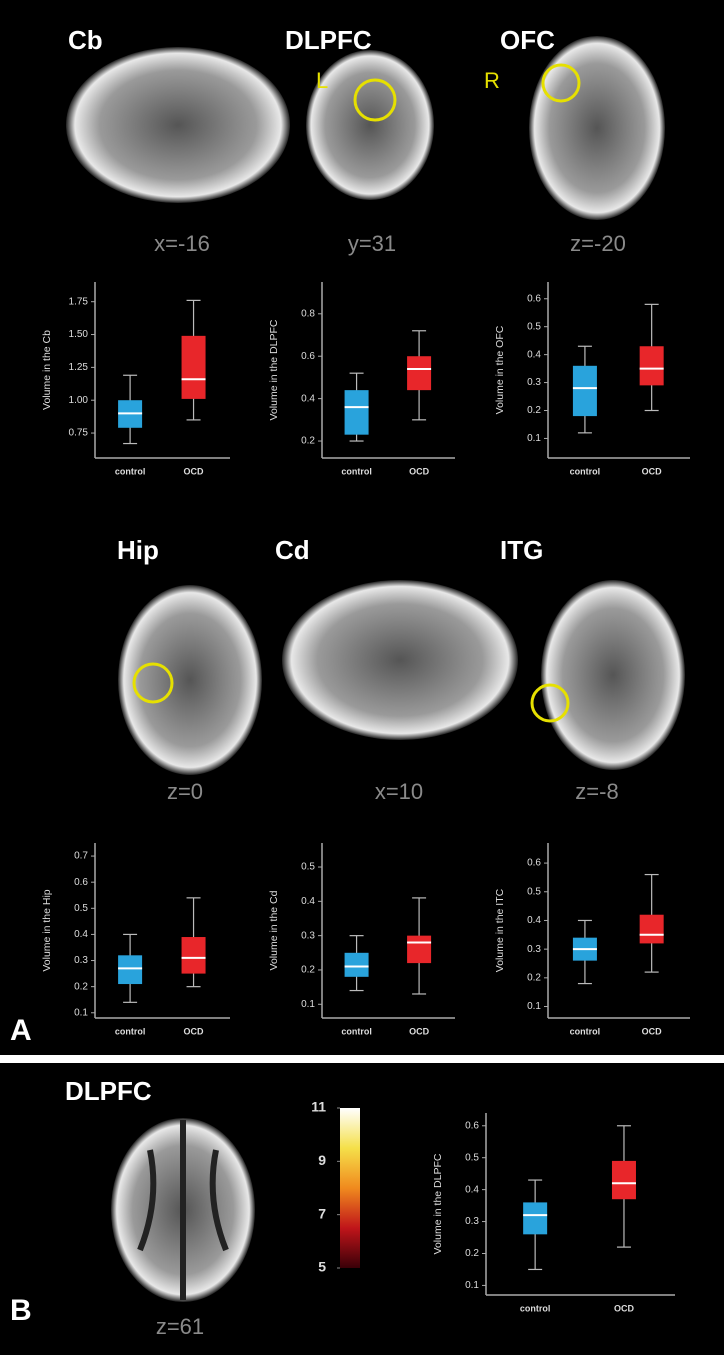 This screenshot has width=724, height=1355. What do you see at coordinates (322, 1160) in the screenshot?
I see `colorbar-tick-label: 9` at bounding box center [322, 1160].